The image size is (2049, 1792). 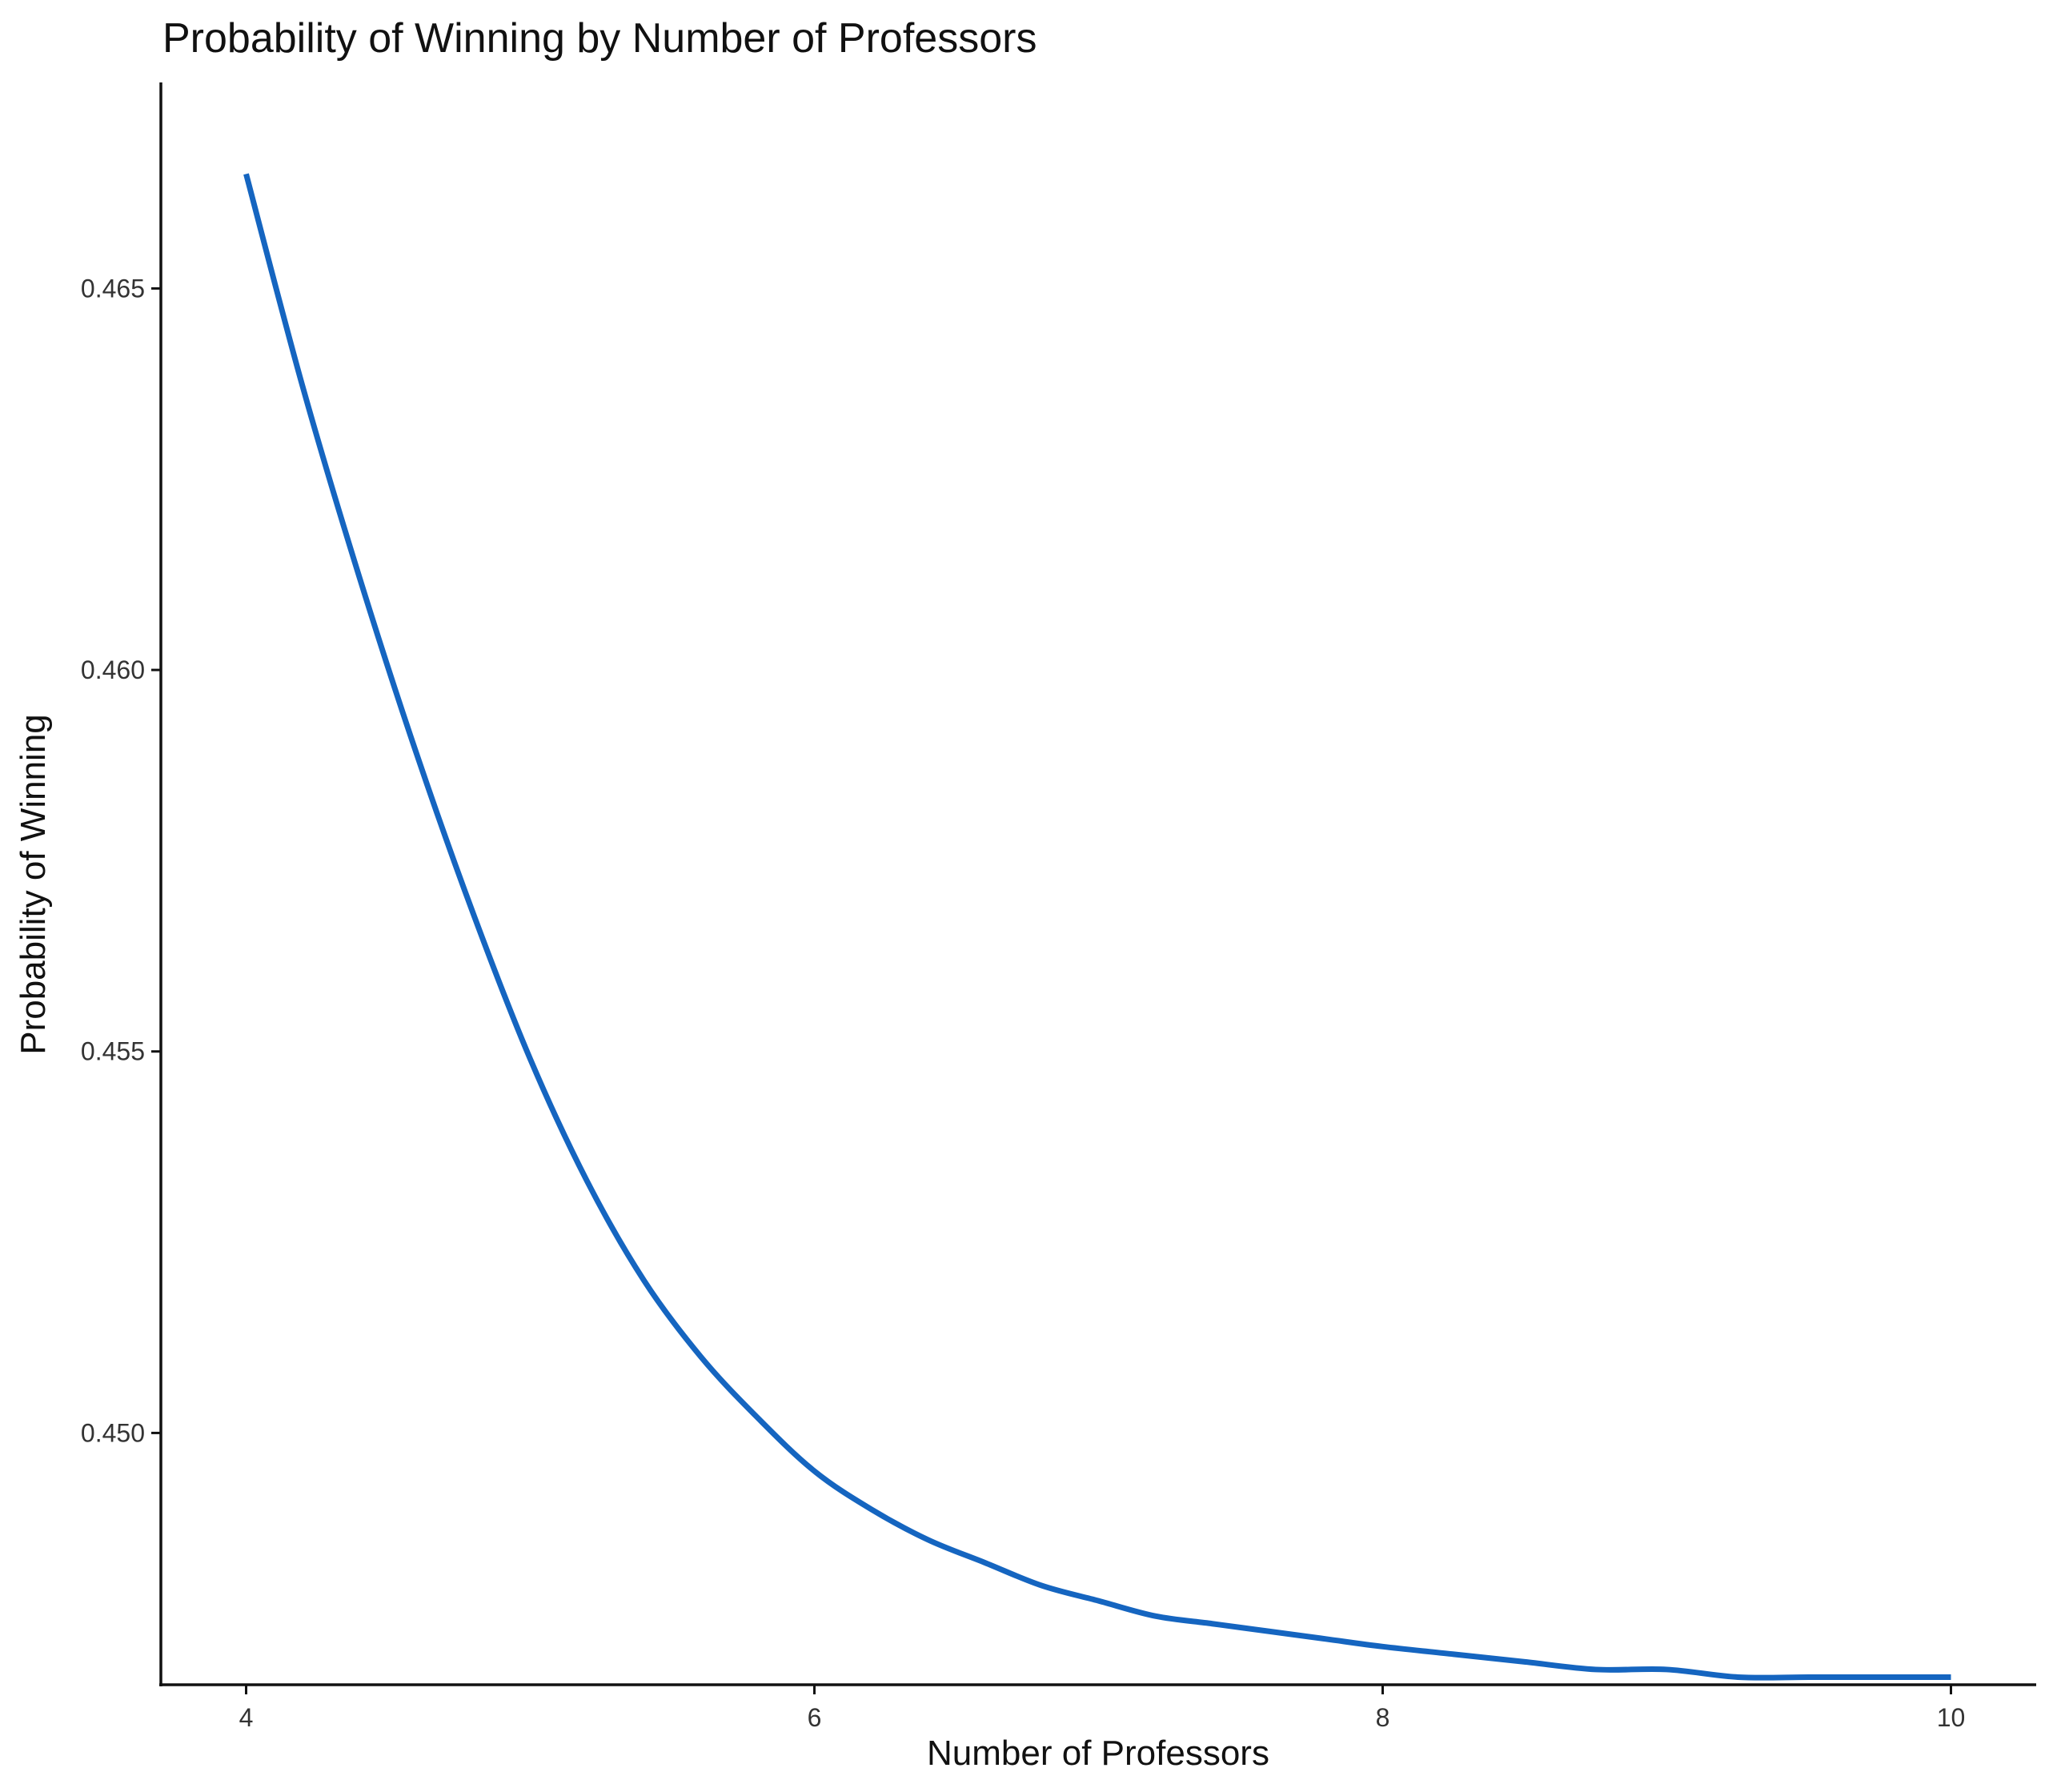 I want to click on y-tick-label: 0.455, so click(x=113, y=1051).